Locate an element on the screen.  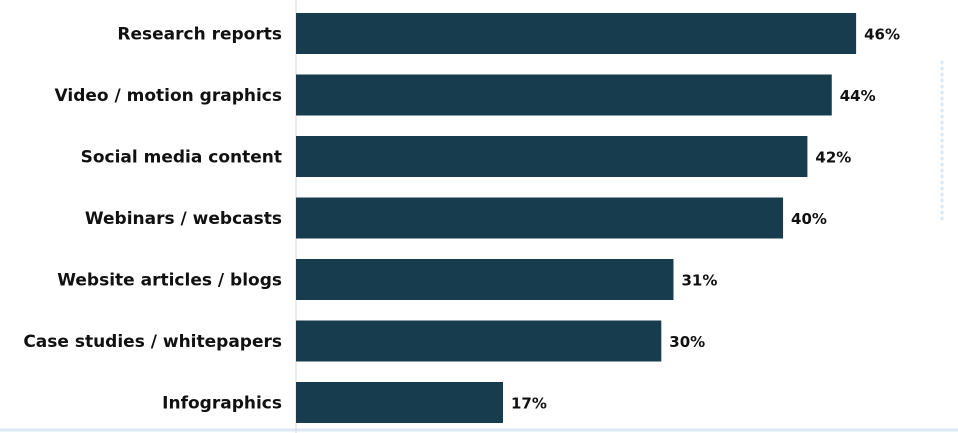
value-label-2: 42% is located at coordinates (833, 158).